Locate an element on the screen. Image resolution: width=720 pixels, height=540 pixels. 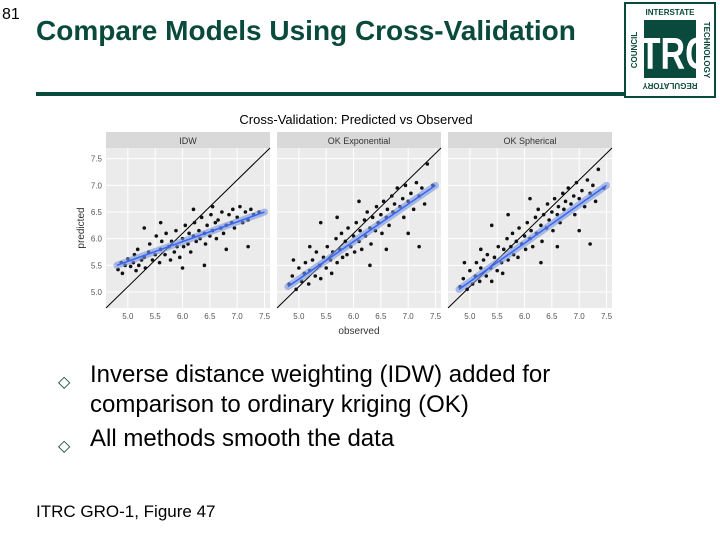
bullet-item: ◇ All methods smooth the data is located at coordinates (348, 439).